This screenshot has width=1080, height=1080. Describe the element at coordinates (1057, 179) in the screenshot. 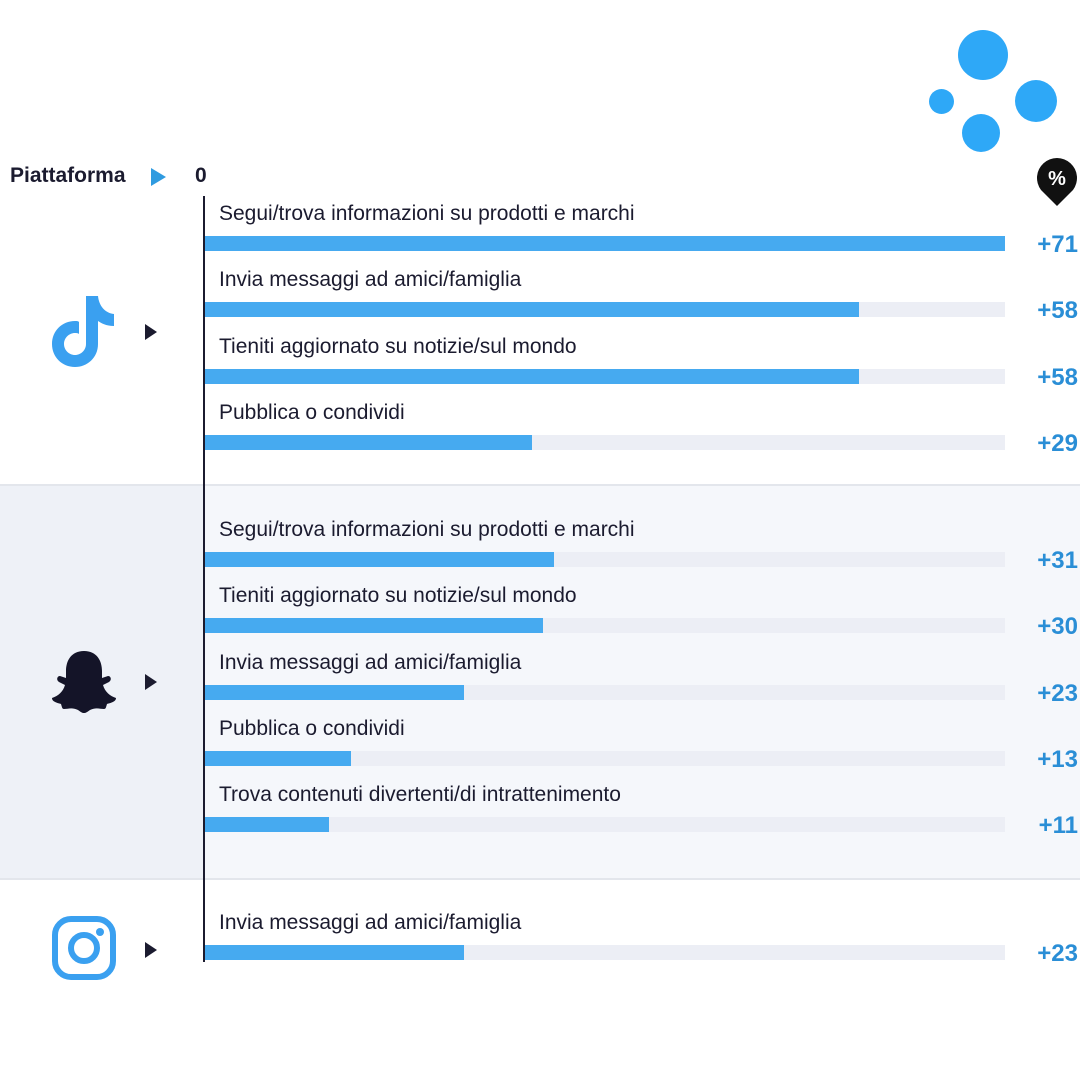

I see `percent-badge-text: %` at that location.